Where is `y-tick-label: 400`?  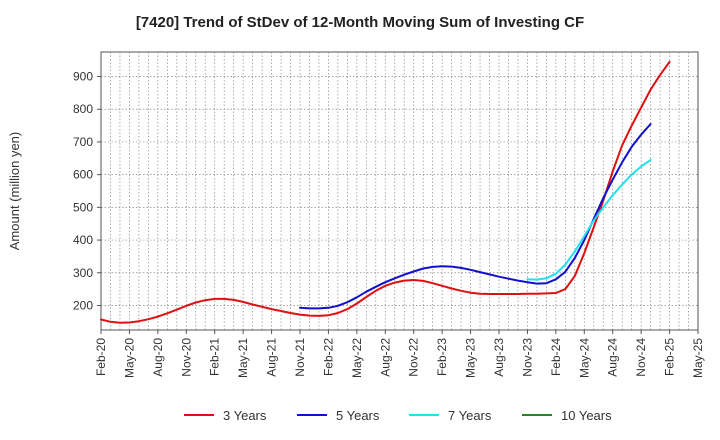
y-tick-label: 400 is located at coordinates (83, 240).